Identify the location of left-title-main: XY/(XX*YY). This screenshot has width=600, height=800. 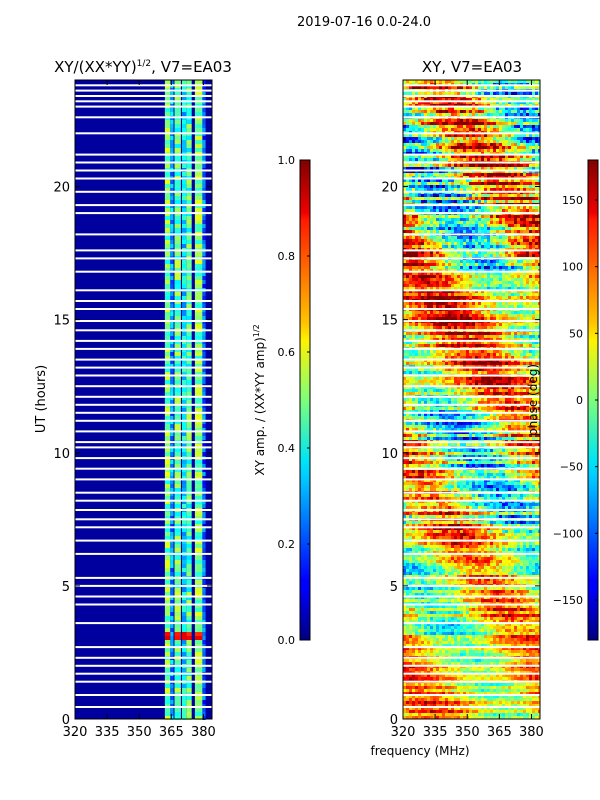
(95, 67).